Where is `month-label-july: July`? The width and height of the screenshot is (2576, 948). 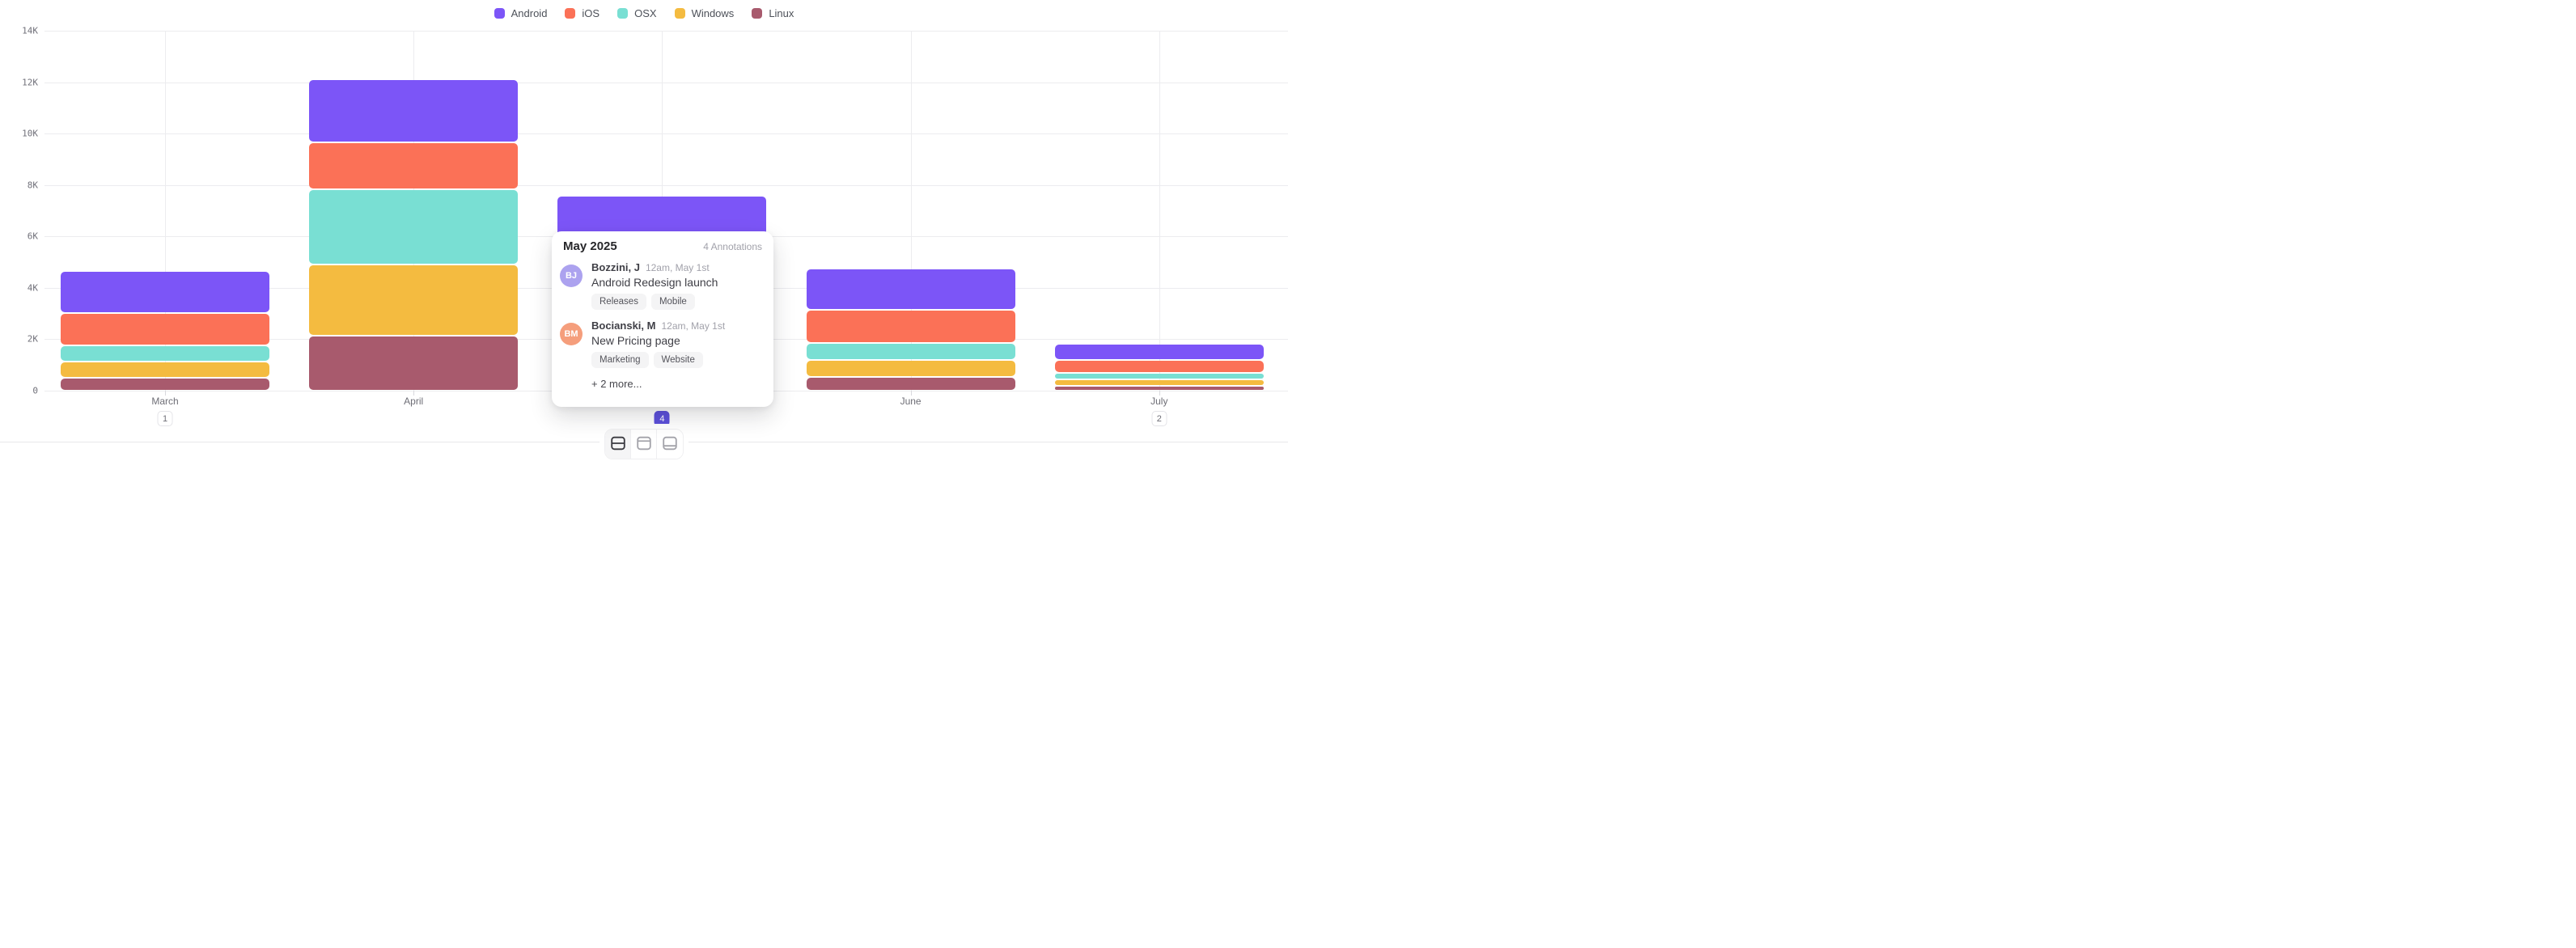
month-label-july: July is located at coordinates (1159, 401).